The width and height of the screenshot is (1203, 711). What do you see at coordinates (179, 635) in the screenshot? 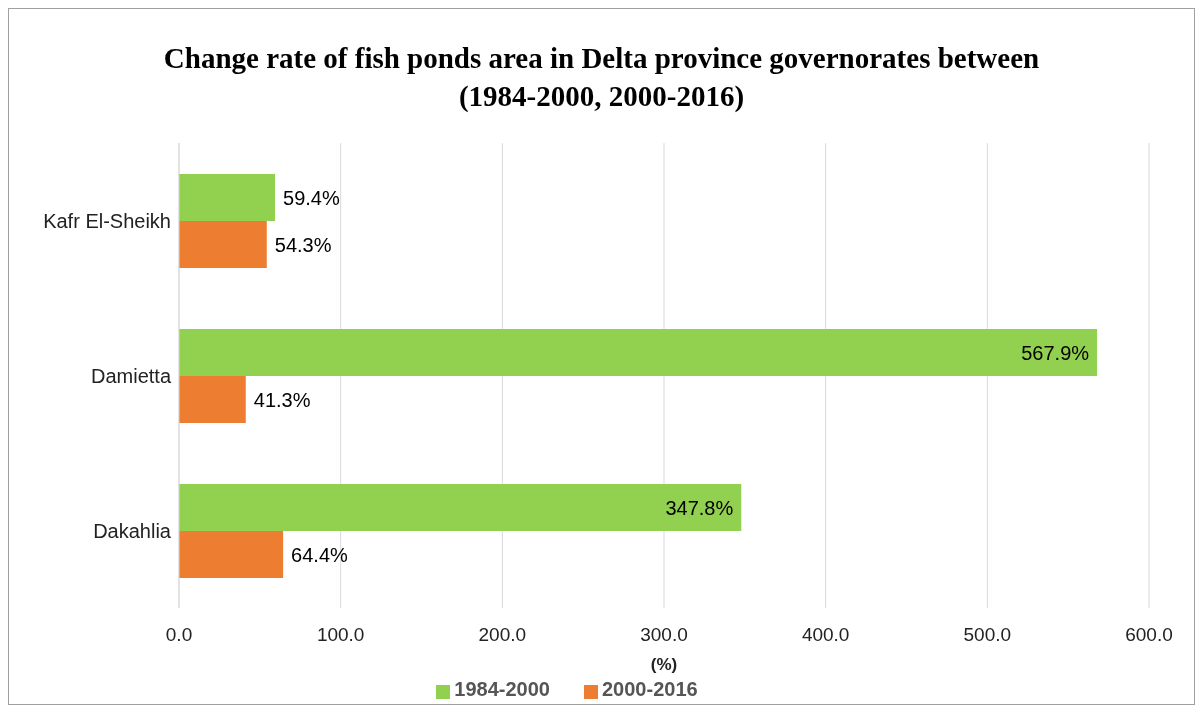
I see `x-tick-label: 0.0` at bounding box center [179, 635].